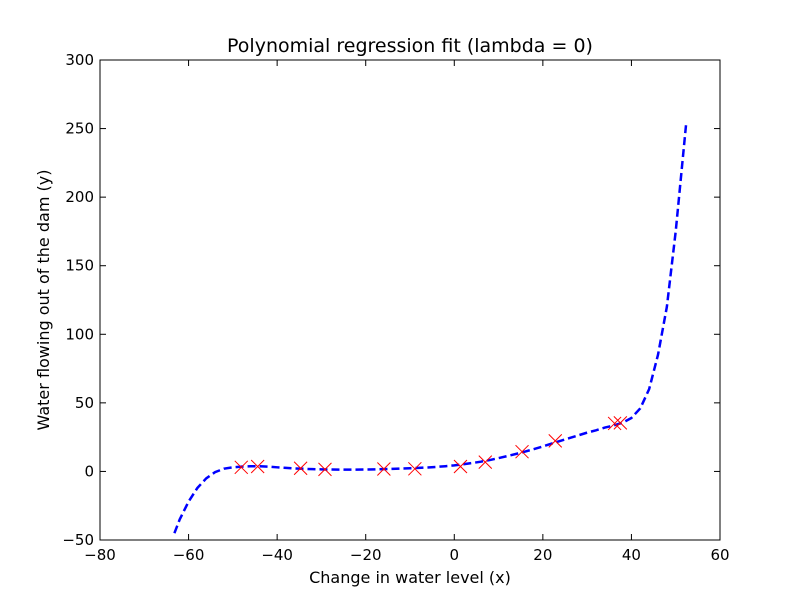  I want to click on y-tick-label: 250, so click(79, 129).